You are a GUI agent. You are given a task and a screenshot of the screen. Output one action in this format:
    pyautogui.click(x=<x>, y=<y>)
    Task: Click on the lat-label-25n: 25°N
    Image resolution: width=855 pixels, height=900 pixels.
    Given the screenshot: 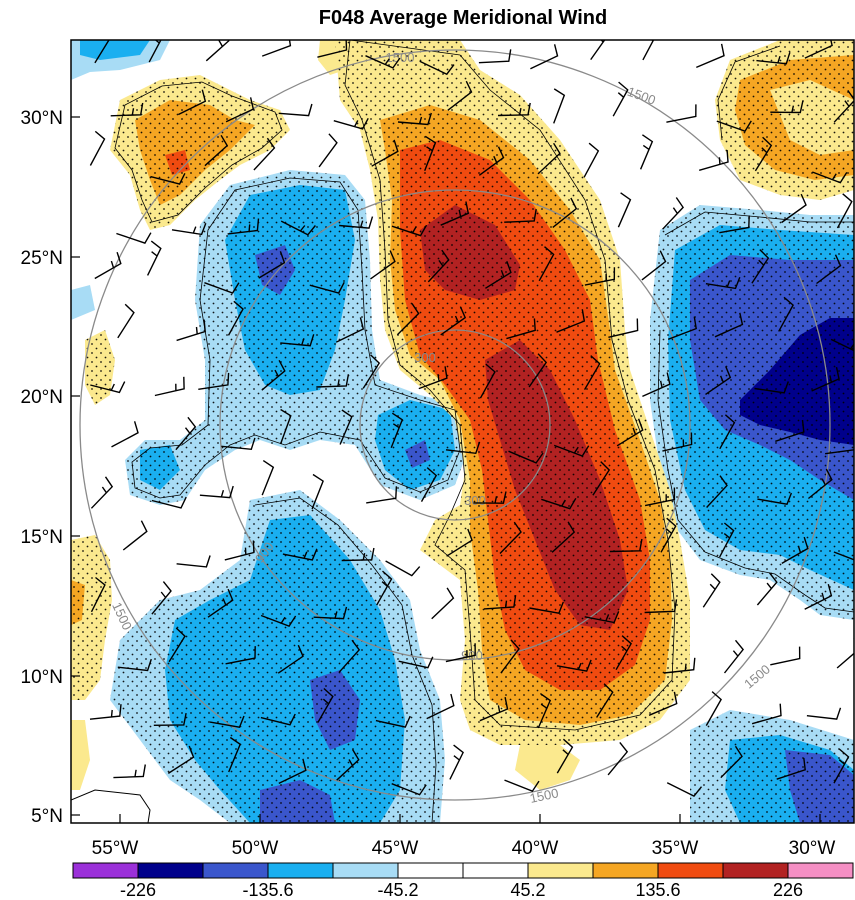 What is the action you would take?
    pyautogui.click(x=42, y=258)
    